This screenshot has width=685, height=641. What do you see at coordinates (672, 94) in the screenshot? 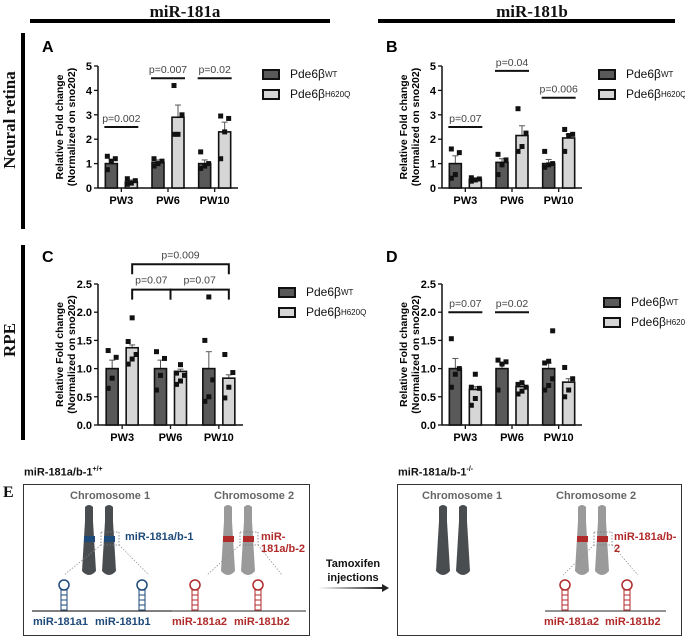
I see `legend-sup: H620Q` at bounding box center [672, 94].